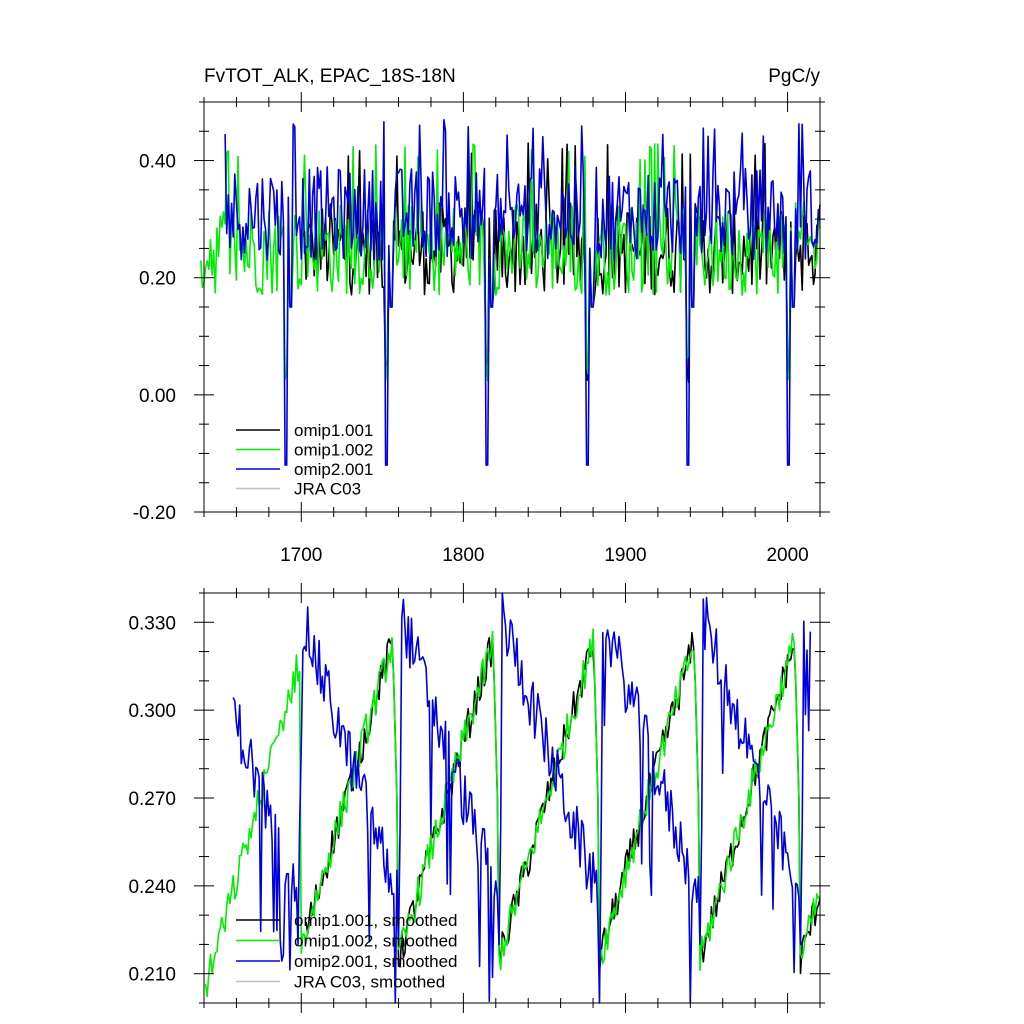 The image size is (1024, 1024). I want to click on legend-label: omip1.002, so click(333, 450).